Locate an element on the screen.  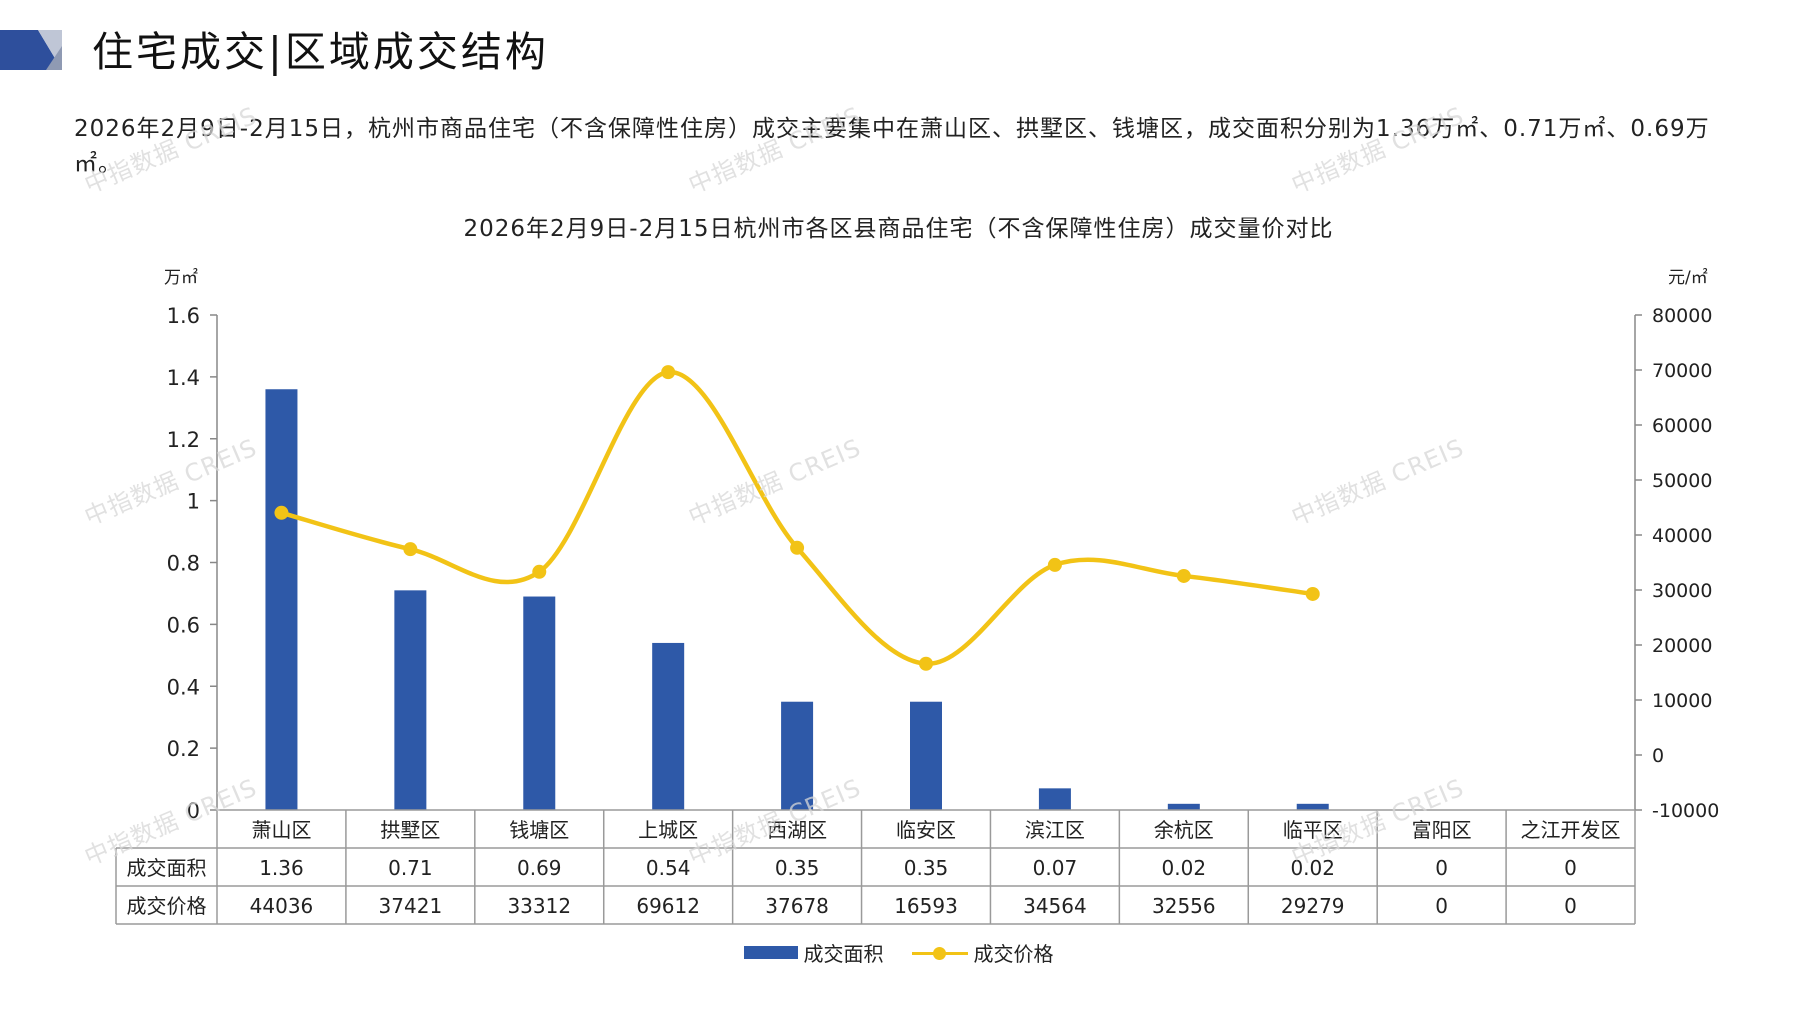
right-tick-label: 70000 is located at coordinates (1682, 371).